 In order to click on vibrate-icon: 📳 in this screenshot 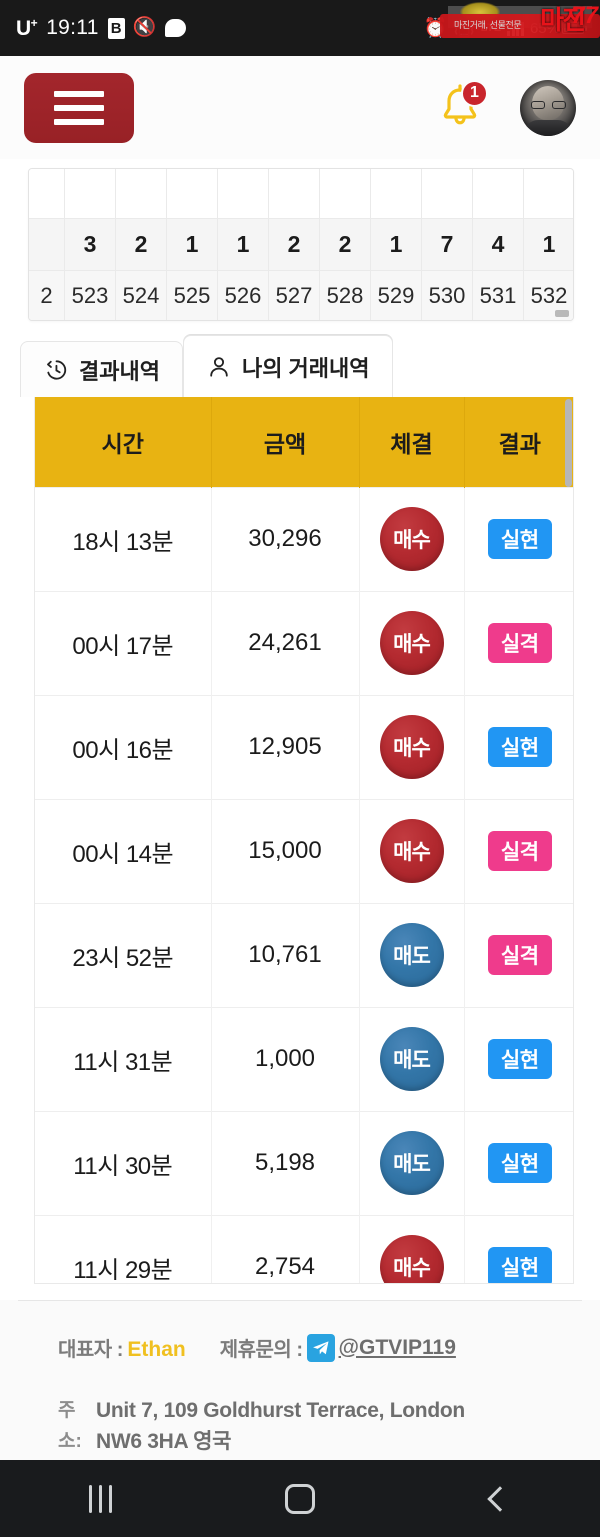, I will do `click(464, 27)`.